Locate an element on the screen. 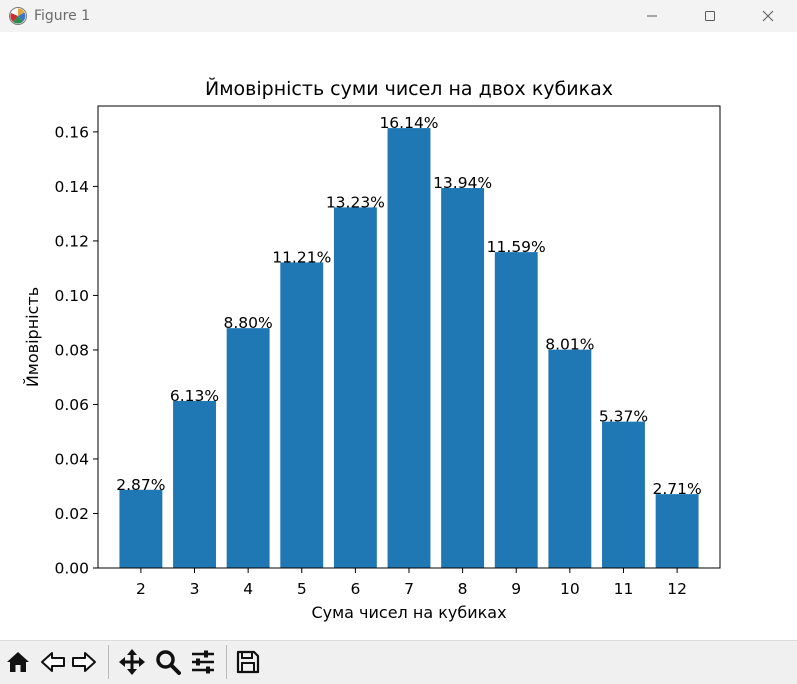 The image size is (797, 684). x-axis-label: Сума чисел на кубиках is located at coordinates (408, 612).